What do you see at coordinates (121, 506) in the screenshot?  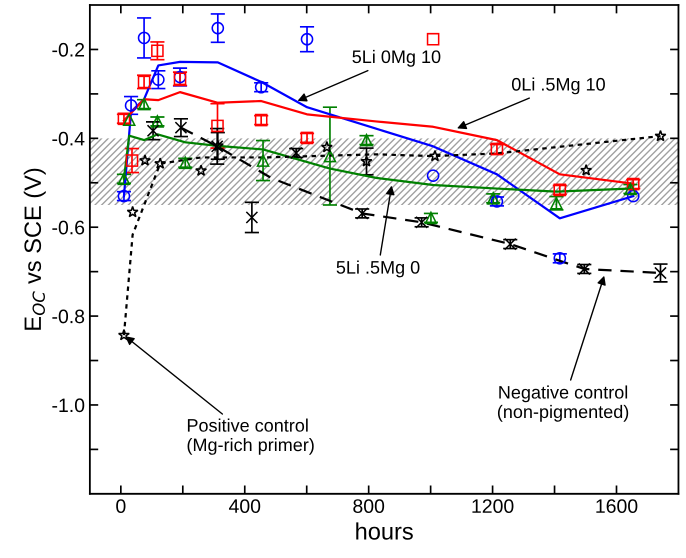 I see `x-tick-label: 0` at bounding box center [121, 506].